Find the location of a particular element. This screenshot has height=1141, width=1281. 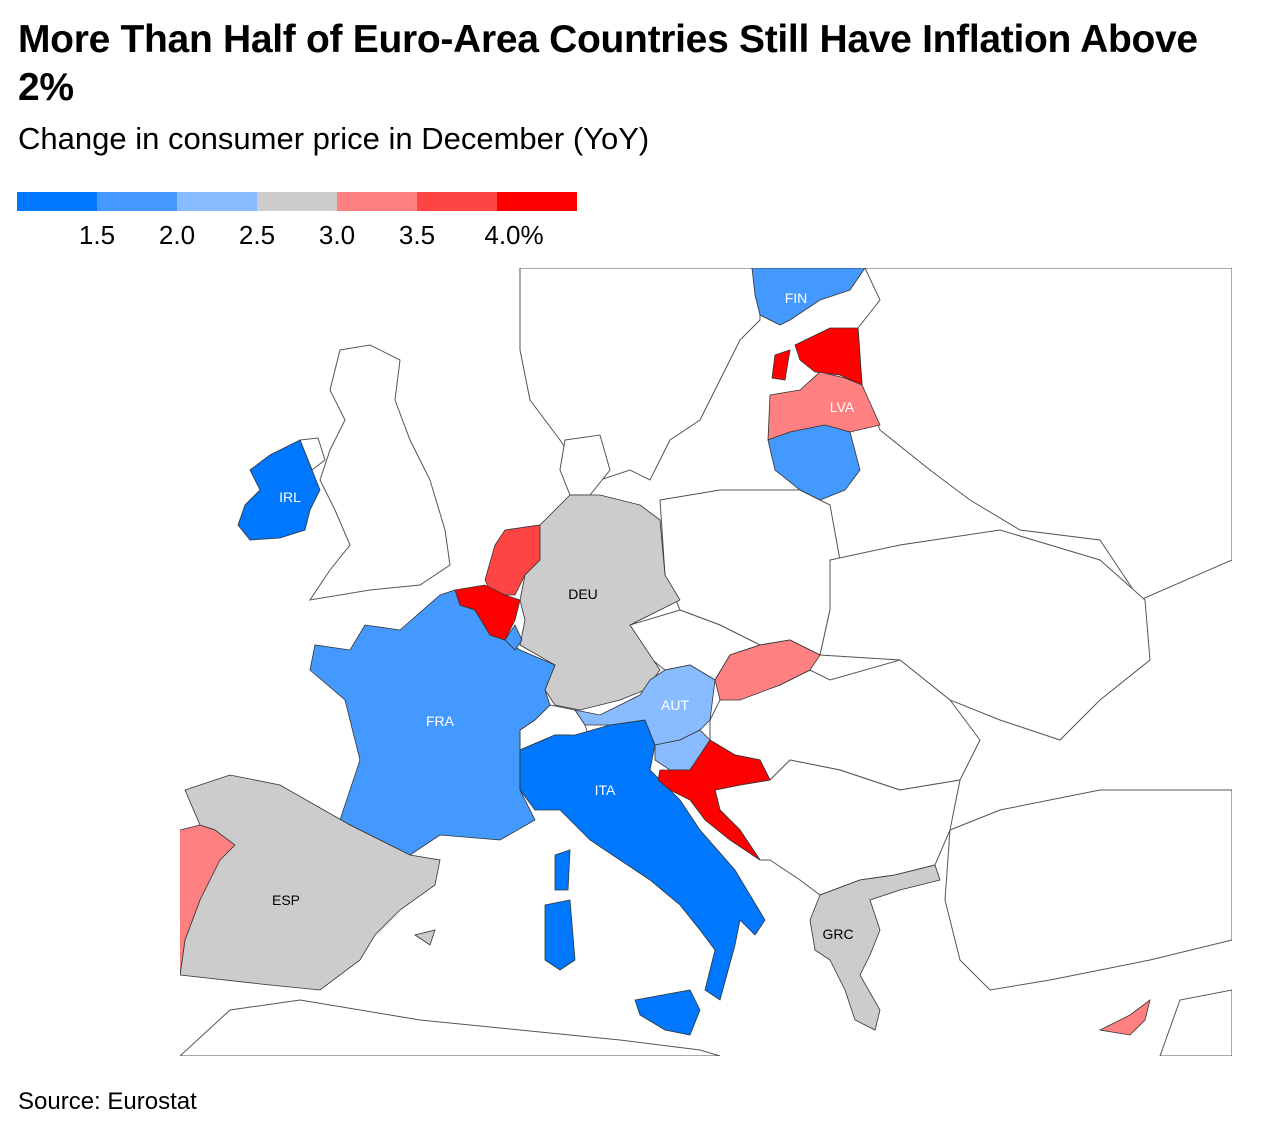

country-FIN is located at coordinates (808, 297).